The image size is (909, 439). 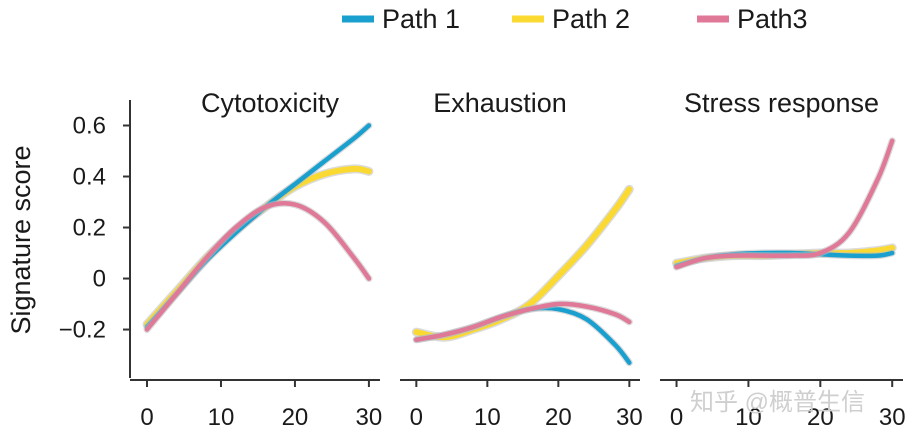 What do you see at coordinates (500, 103) in the screenshot?
I see `panel-title-exhaustion: Exhaustion` at bounding box center [500, 103].